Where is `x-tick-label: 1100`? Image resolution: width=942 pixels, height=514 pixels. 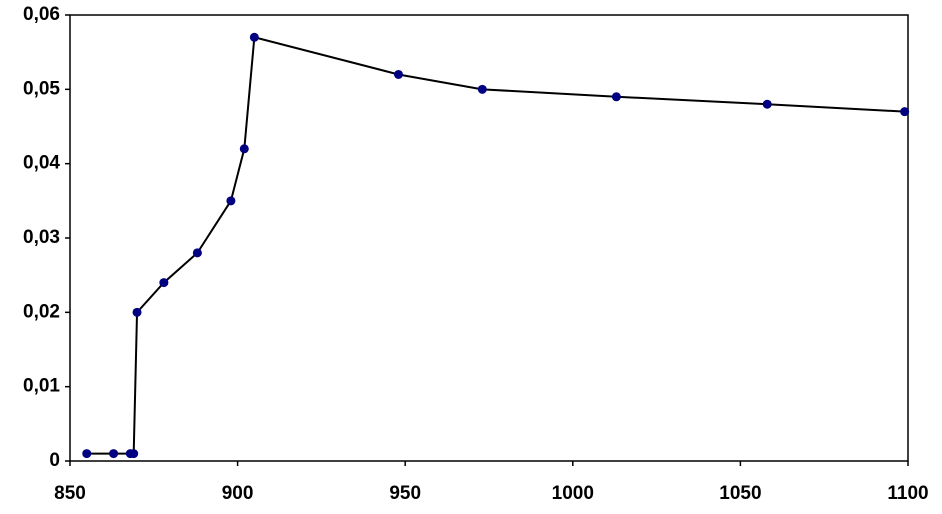 x-tick-label: 1100 is located at coordinates (907, 493).